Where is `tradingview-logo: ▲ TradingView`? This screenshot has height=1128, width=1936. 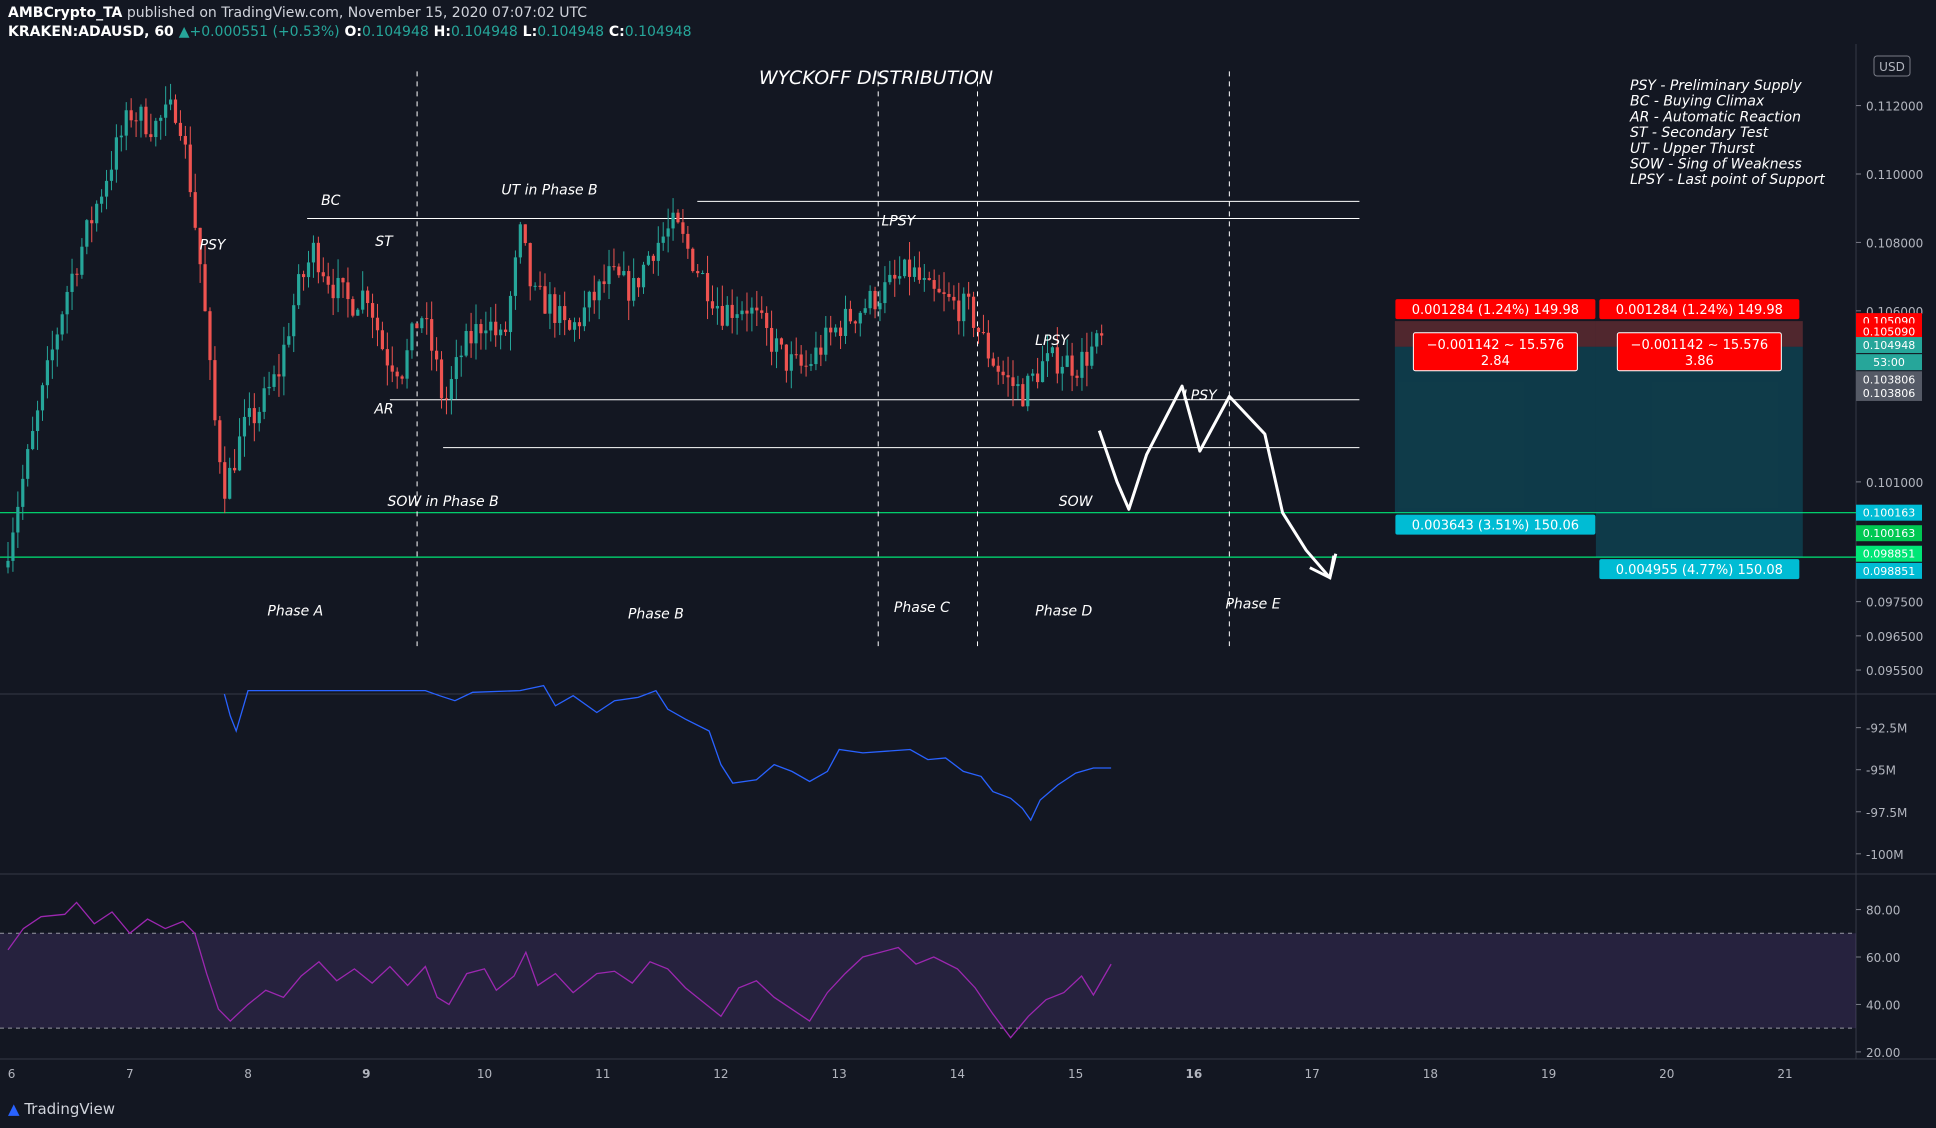
tradingview-logo: ▲ TradingView is located at coordinates (61, 1109).